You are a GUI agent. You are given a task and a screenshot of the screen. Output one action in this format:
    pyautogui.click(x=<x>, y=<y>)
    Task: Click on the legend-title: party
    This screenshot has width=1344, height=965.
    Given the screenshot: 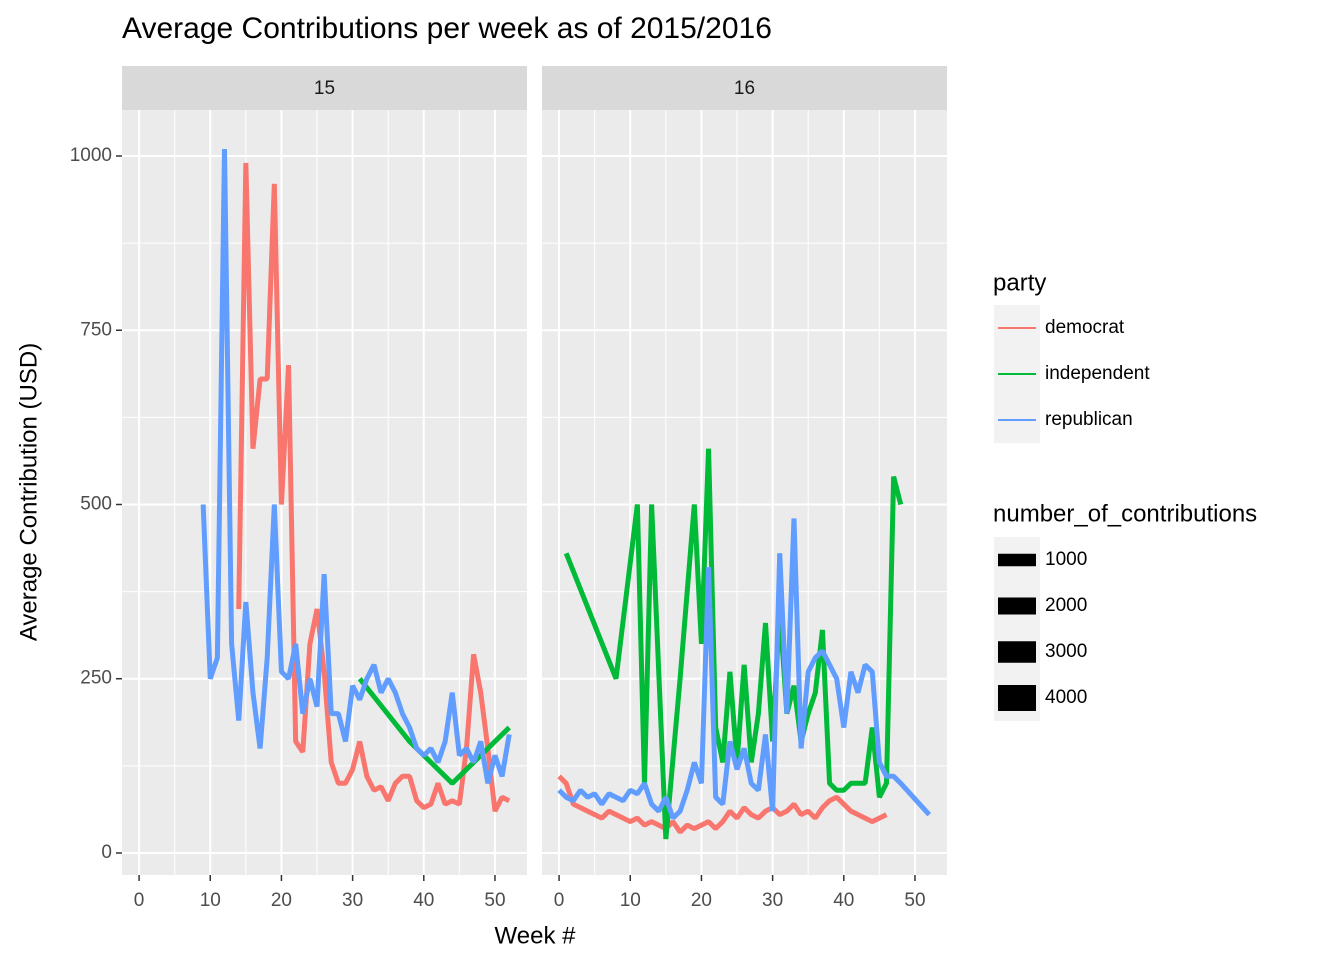 What is the action you would take?
    pyautogui.click(x=1019, y=282)
    